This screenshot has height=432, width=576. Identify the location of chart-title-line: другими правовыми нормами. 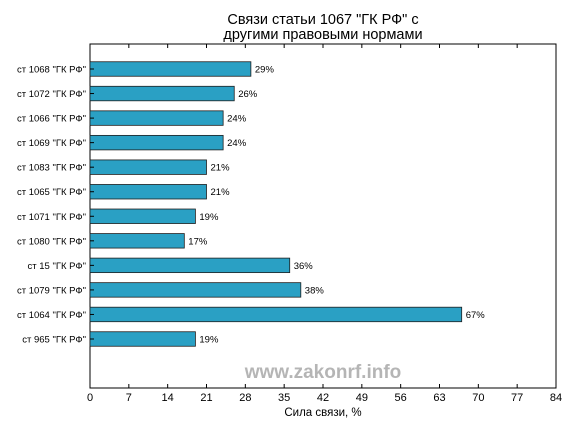
(322, 35).